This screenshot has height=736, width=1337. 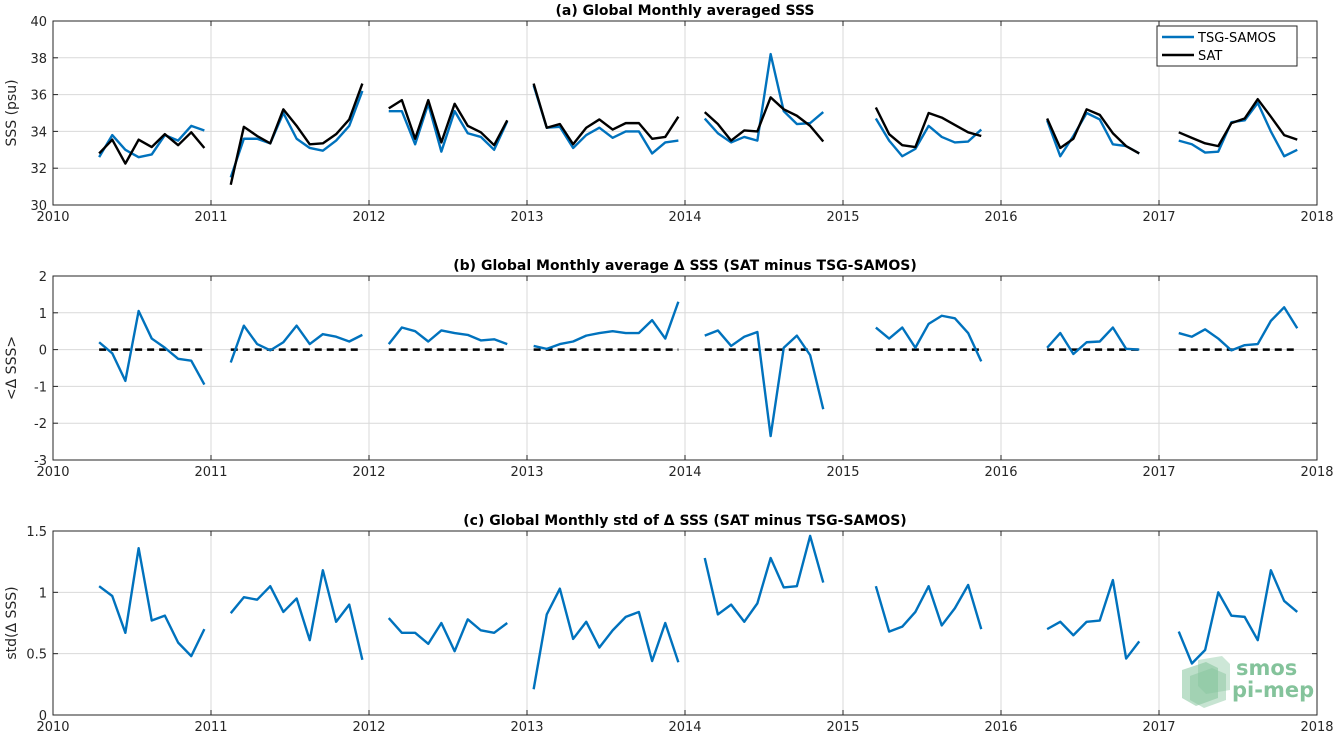 What do you see at coordinates (40, 461) in the screenshot?
I see `y-tick-label: -3` at bounding box center [40, 461].